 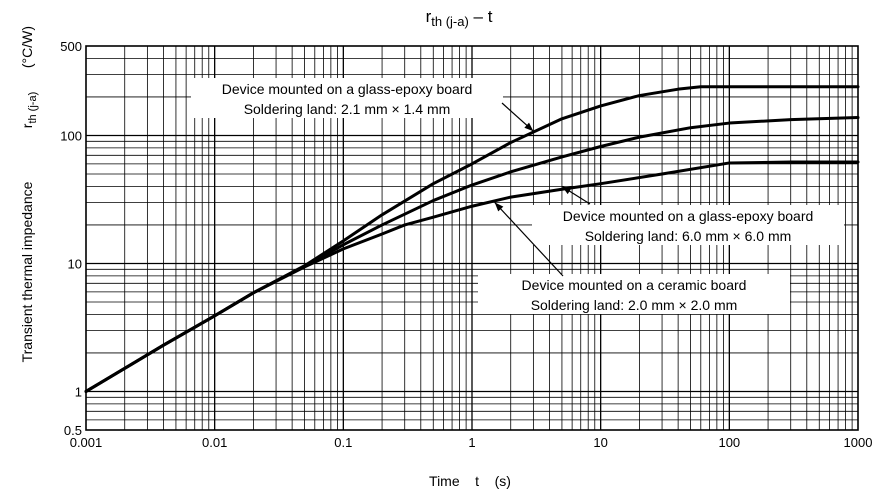 What do you see at coordinates (600, 442) in the screenshot?
I see `x-tick-label: 10` at bounding box center [600, 442].